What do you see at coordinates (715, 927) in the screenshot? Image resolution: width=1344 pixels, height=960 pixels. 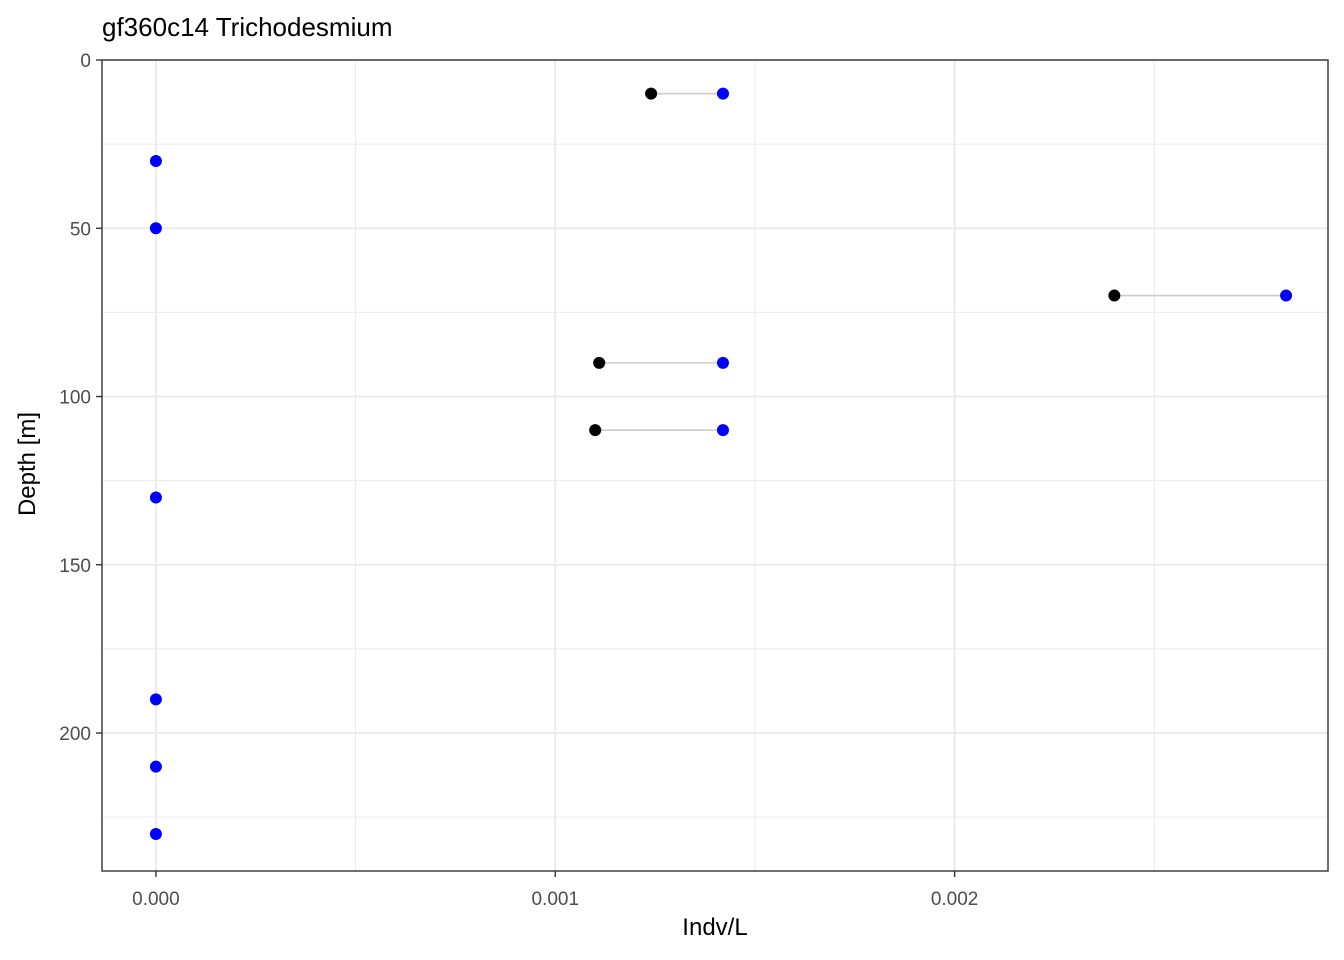 I see `x-axis-label: Indv/L` at bounding box center [715, 927].